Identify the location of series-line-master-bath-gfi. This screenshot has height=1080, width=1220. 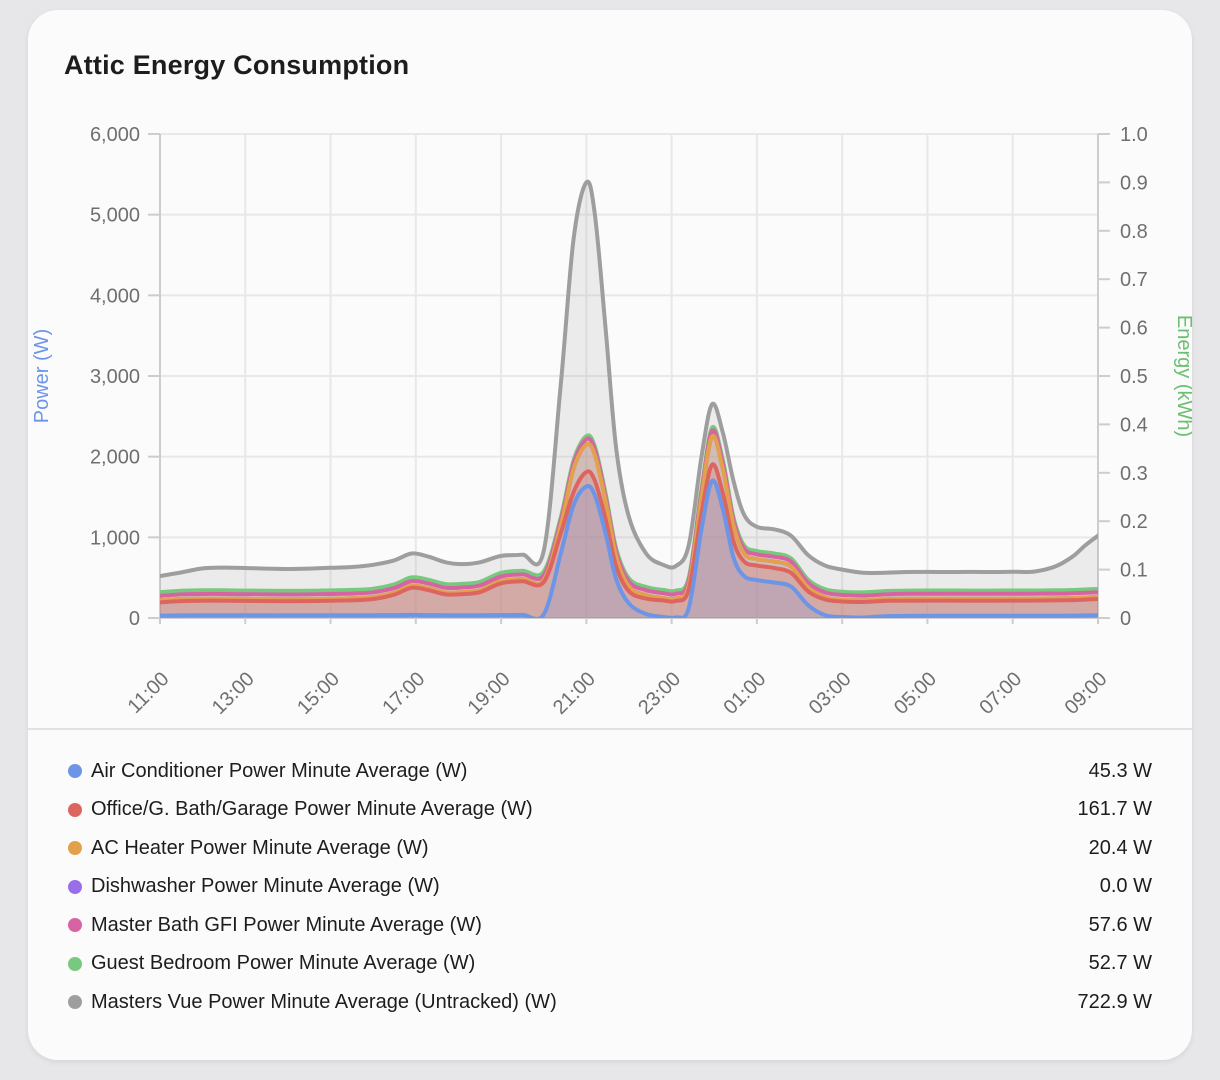
(629, 513).